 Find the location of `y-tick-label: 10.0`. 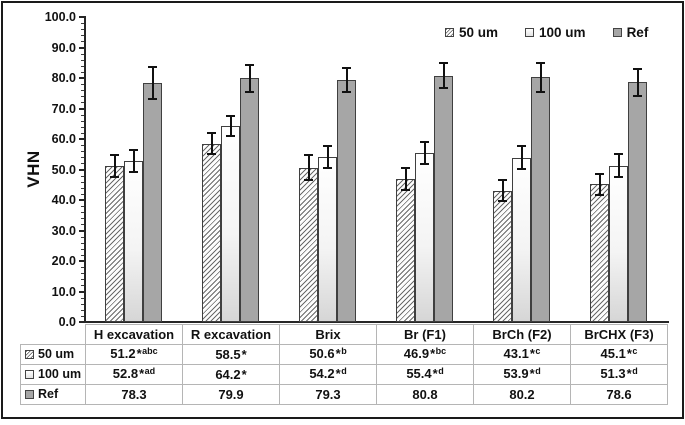

y-tick-label: 10.0 is located at coordinates (63, 291).